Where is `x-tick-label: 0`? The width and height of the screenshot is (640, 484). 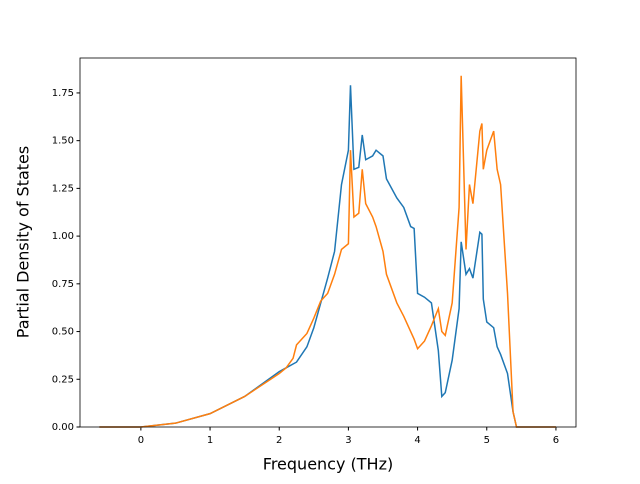 x-tick-label: 0 is located at coordinates (141, 440).